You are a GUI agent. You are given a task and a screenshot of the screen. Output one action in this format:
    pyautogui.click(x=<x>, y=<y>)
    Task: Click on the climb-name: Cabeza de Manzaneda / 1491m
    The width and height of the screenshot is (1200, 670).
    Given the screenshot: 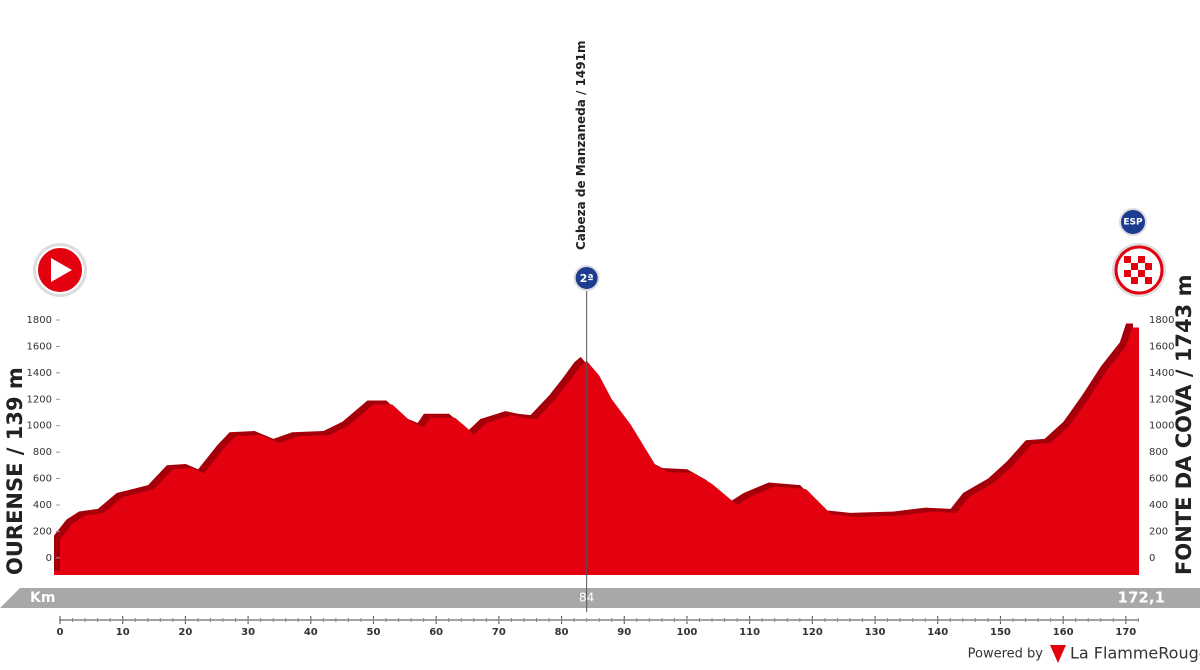 What is the action you would take?
    pyautogui.click(x=581, y=145)
    